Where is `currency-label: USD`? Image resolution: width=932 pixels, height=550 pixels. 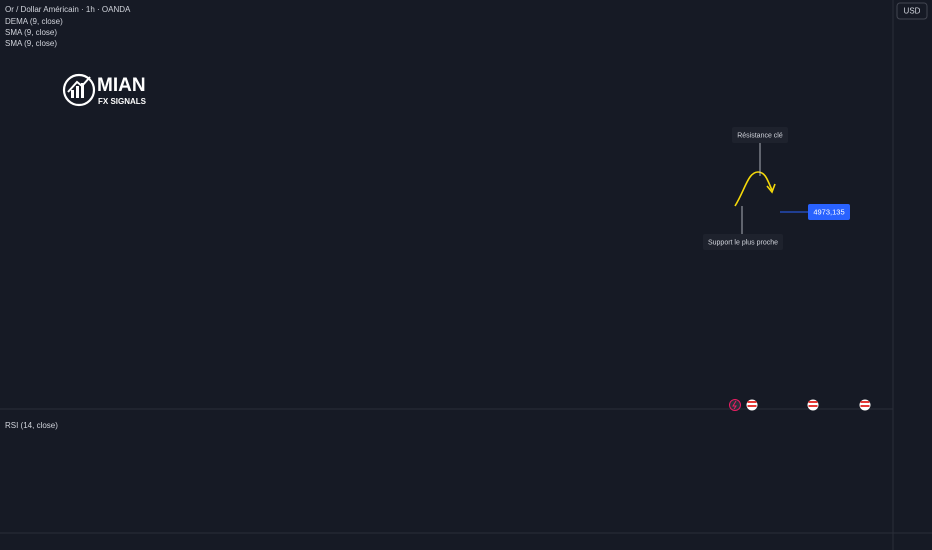 currency-label: USD is located at coordinates (912, 11).